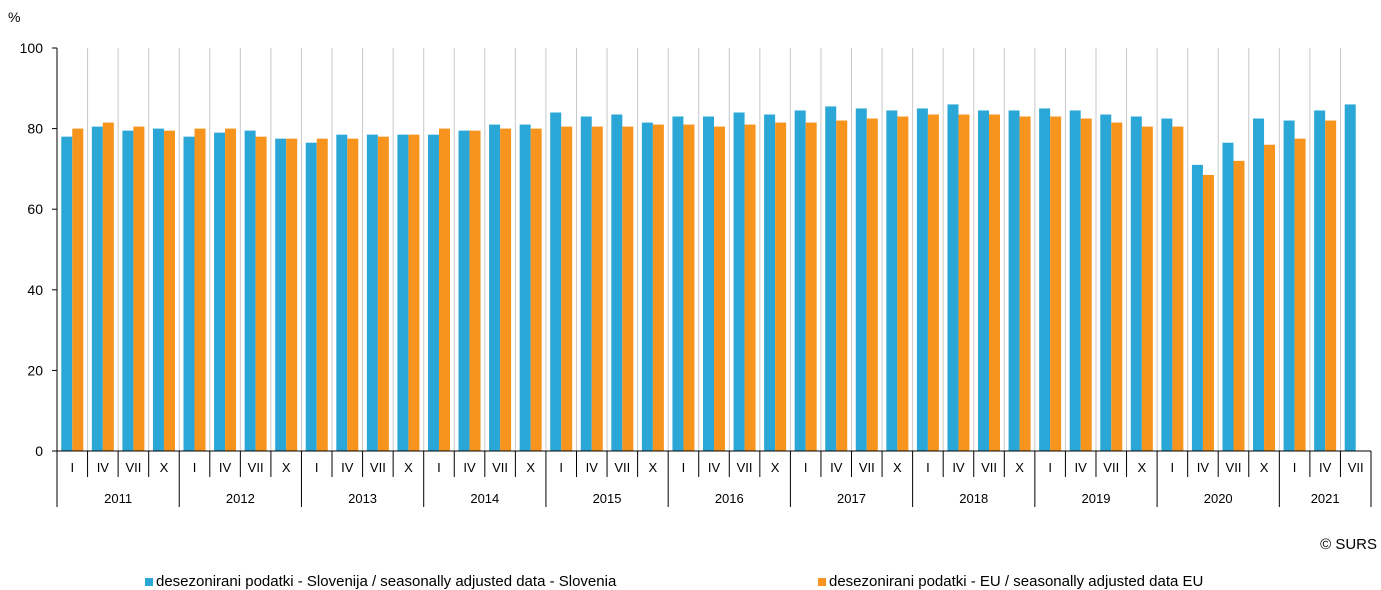 The height and width of the screenshot is (590, 1381). I want to click on year-label: 2012, so click(240, 498).